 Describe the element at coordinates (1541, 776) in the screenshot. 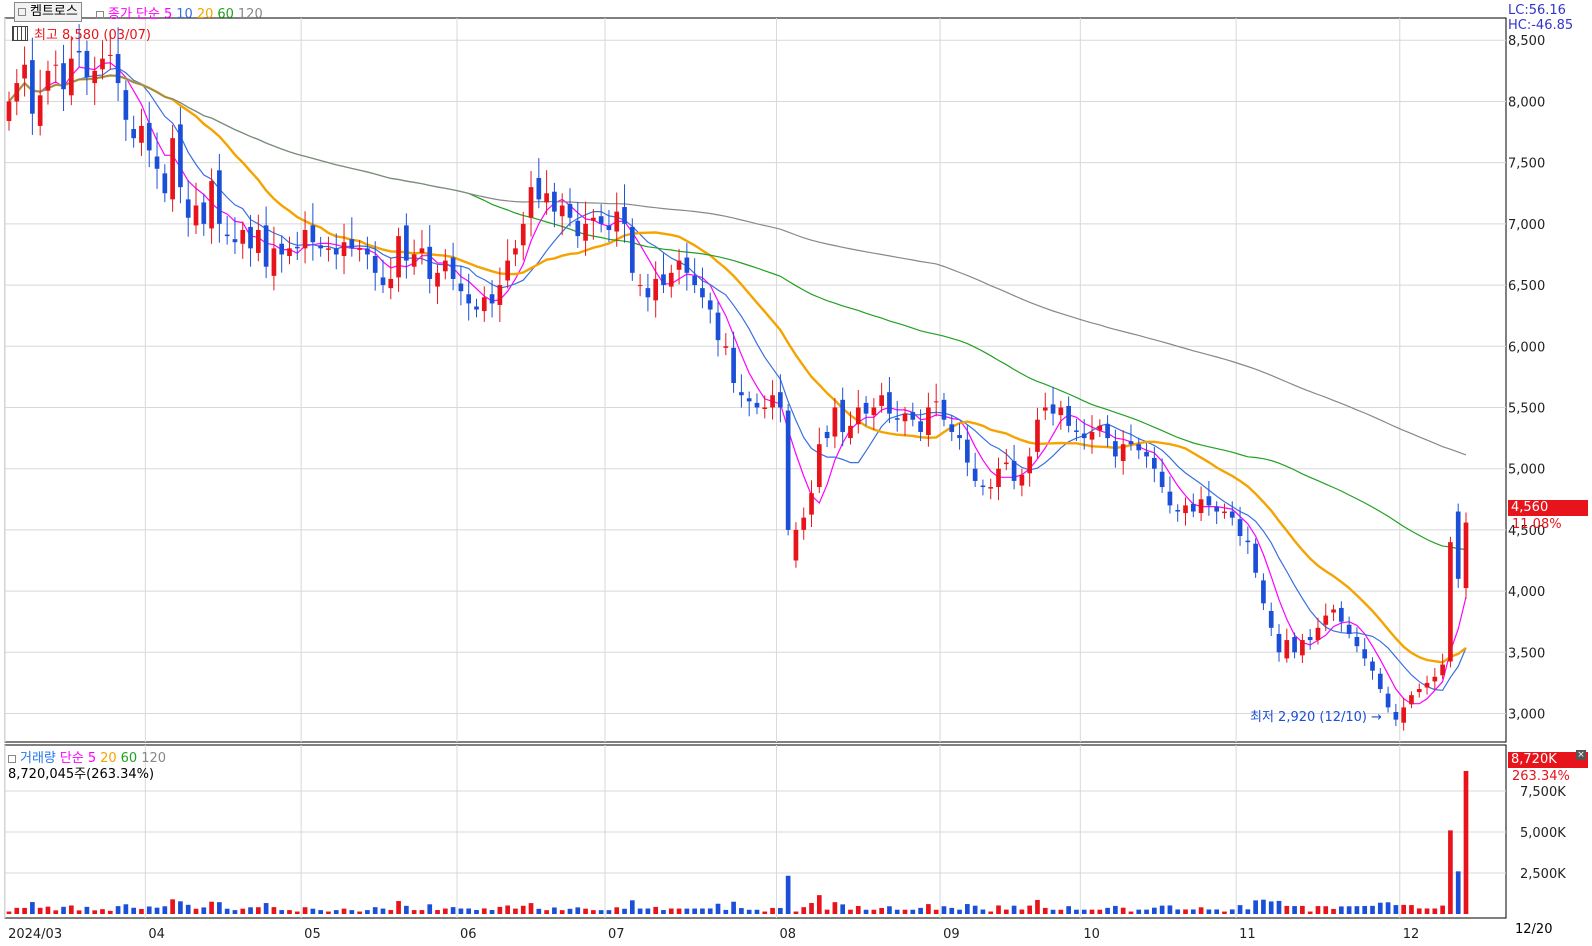

I see `volume-pct-tag: 263.34%` at that location.